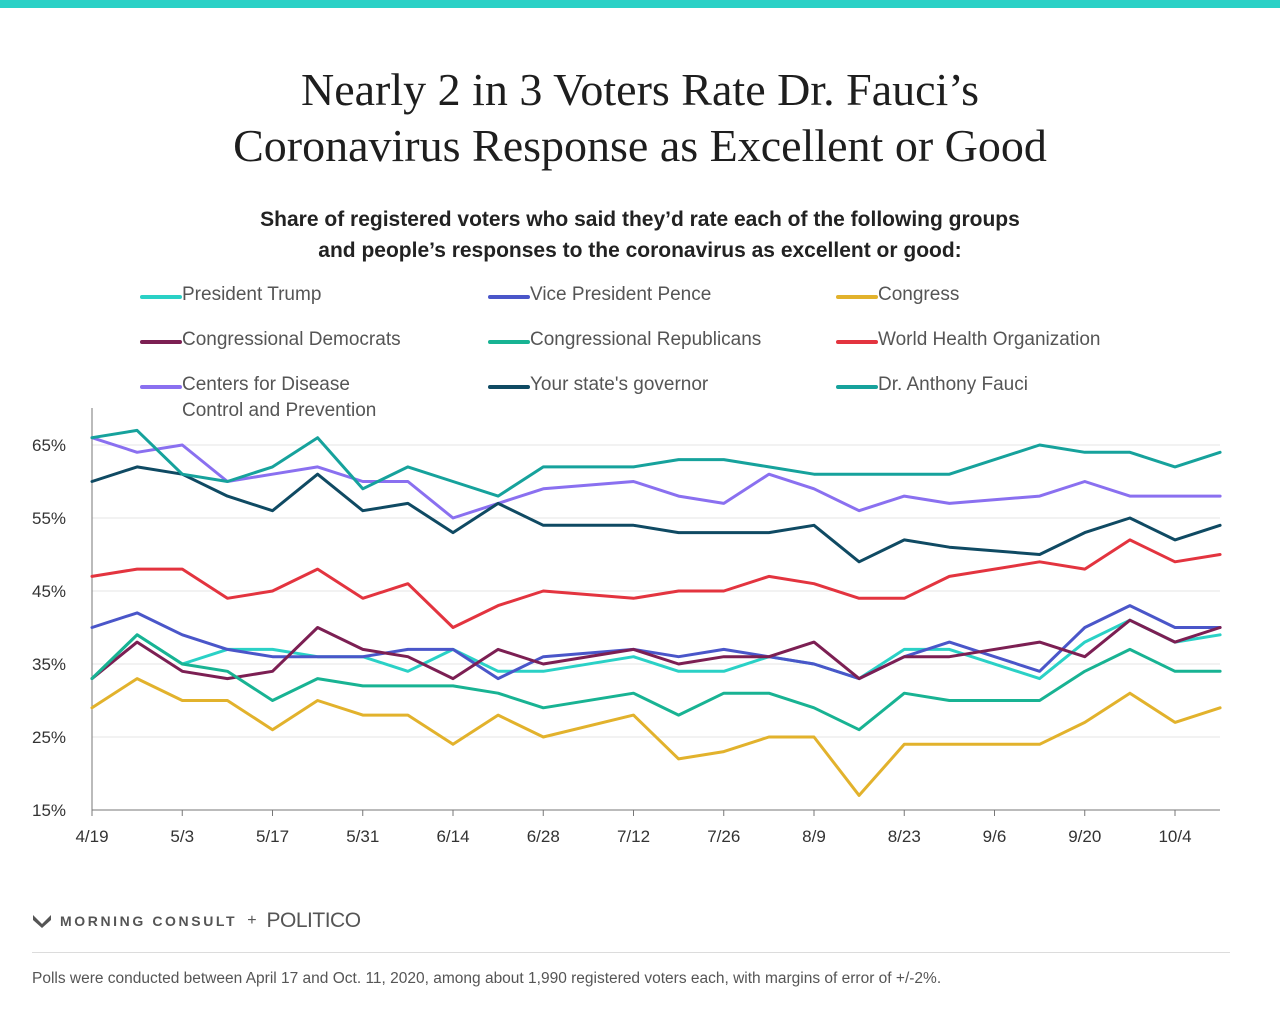 Image resolution: width=1280 pixels, height=1024 pixels. What do you see at coordinates (640, 89) in the screenshot?
I see `chart-title-line-1: Nearly 2 in 3 Voters Rate Dr. Fauci’s` at bounding box center [640, 89].